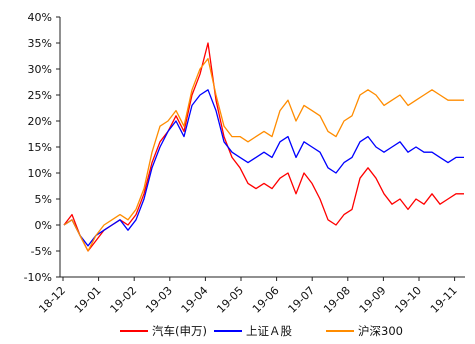 This screenshot has height=344, width=475. What do you see at coordinates (40, 173) in the screenshot?
I see `y-tick-label: 10%` at bounding box center [40, 173].